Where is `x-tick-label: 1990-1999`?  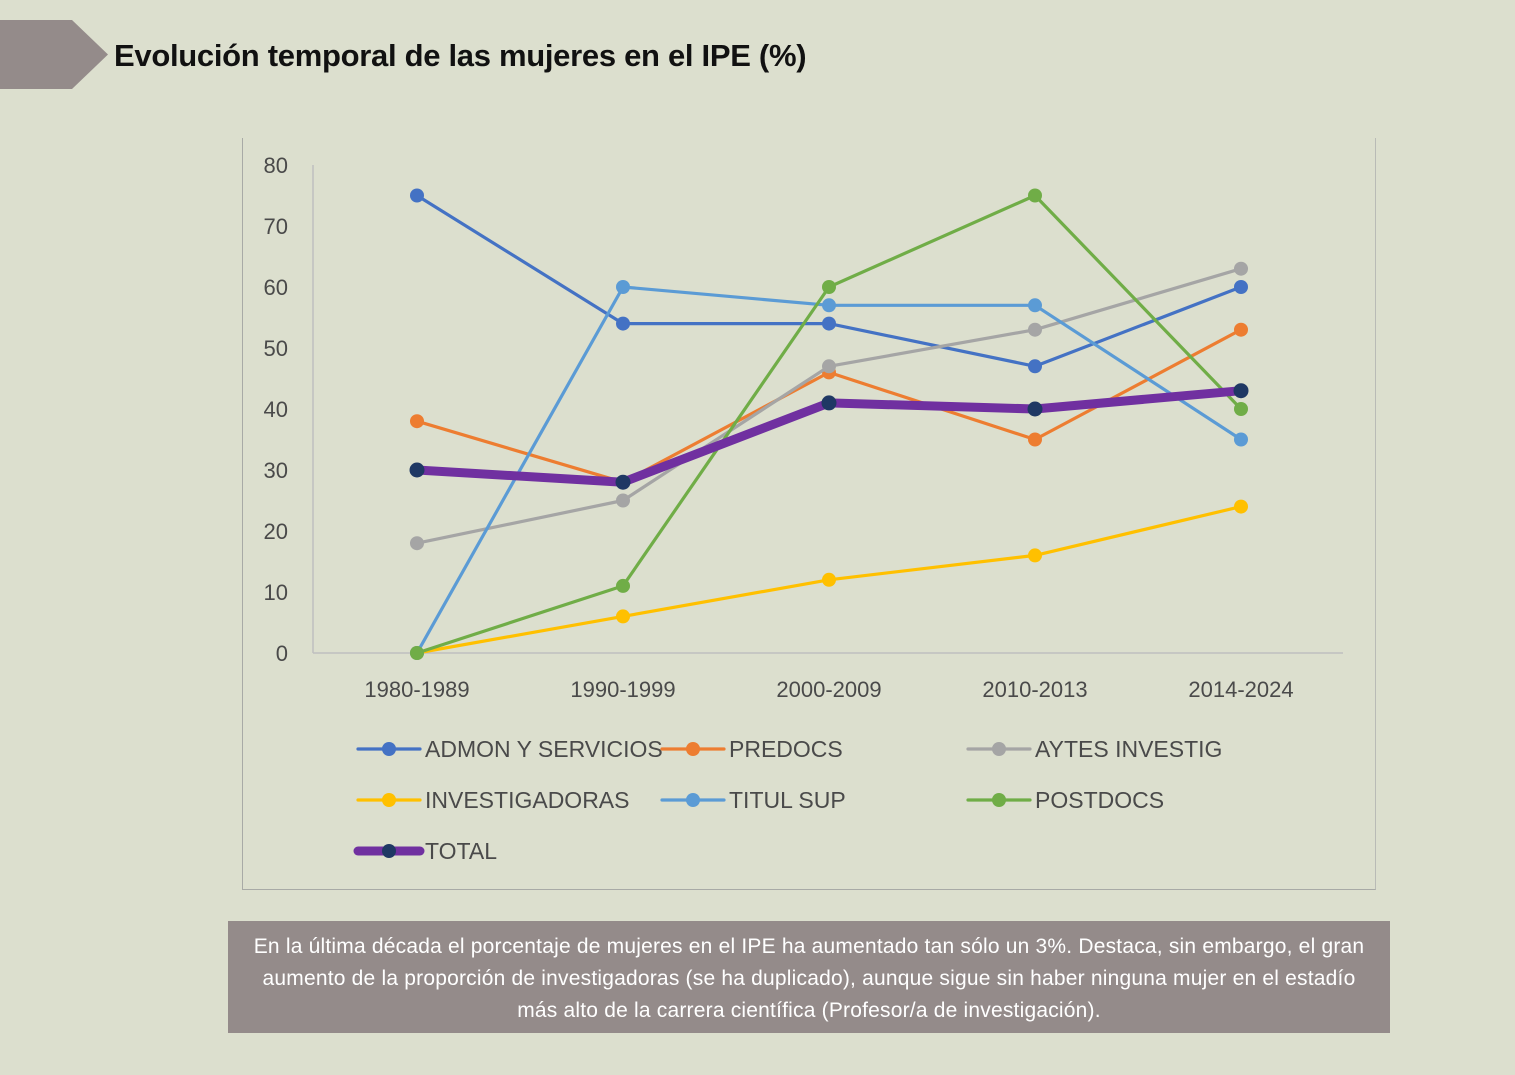 x-tick-label: 1990-1999 is located at coordinates (622, 689).